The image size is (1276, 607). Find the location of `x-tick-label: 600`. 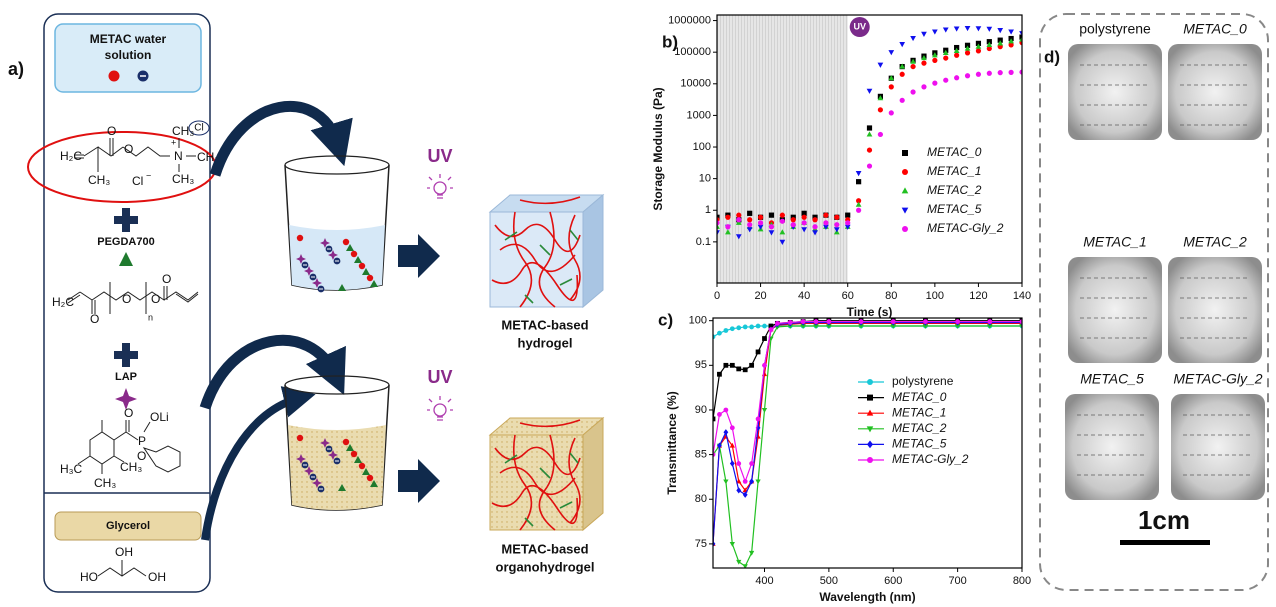

x-tick-label: 600 is located at coordinates (893, 581).